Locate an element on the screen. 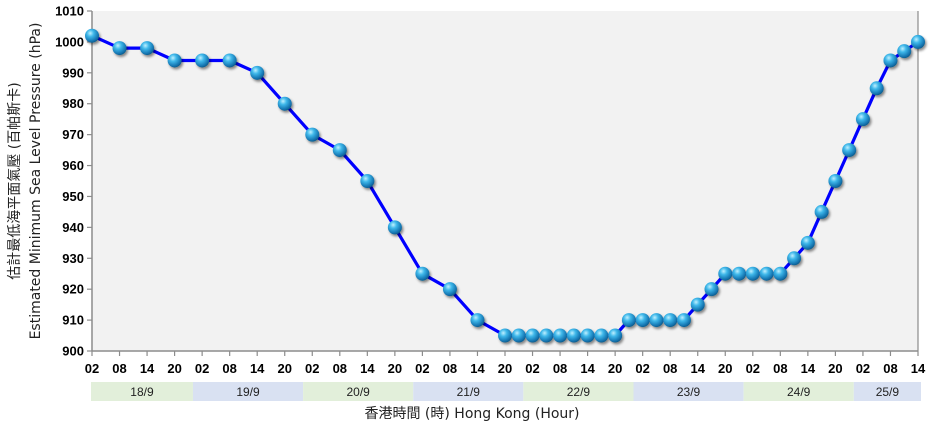  date-bands: 18/9 19/9 20/9 21/9 22/9 23/9 24/9 25/9 is located at coordinates (506, 391).